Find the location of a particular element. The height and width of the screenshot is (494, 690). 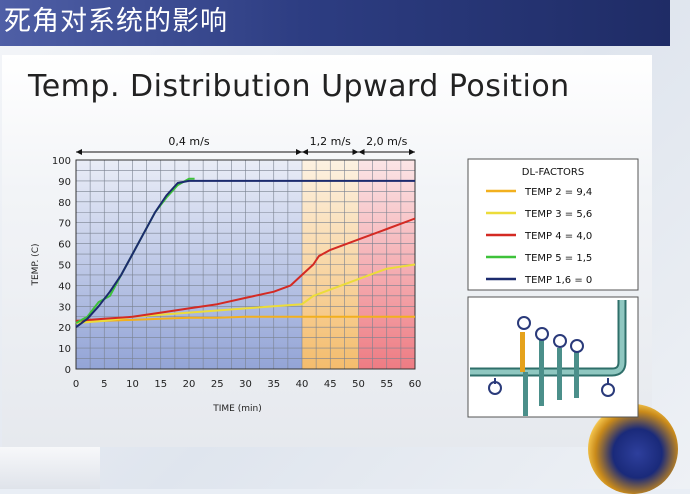

slide-title: Temp. Distribution Upward Position is located at coordinates (299, 86).